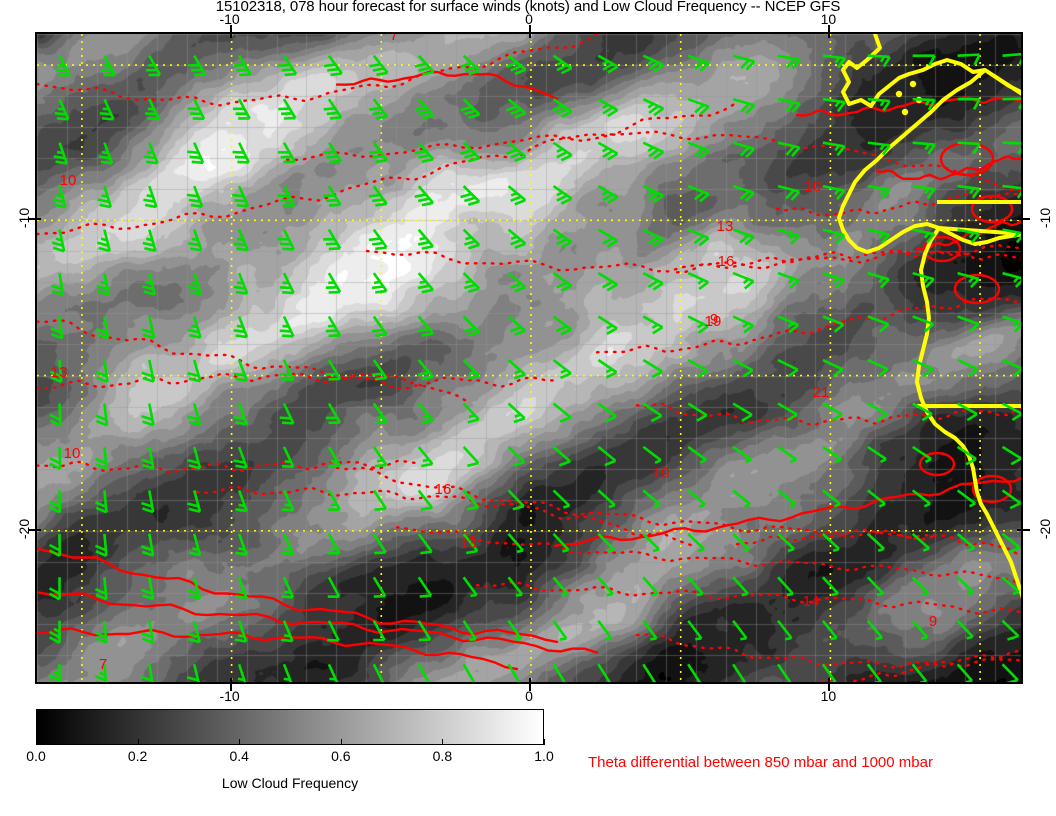  What do you see at coordinates (103, 664) in the screenshot?
I see `contour-label: 7` at bounding box center [103, 664].